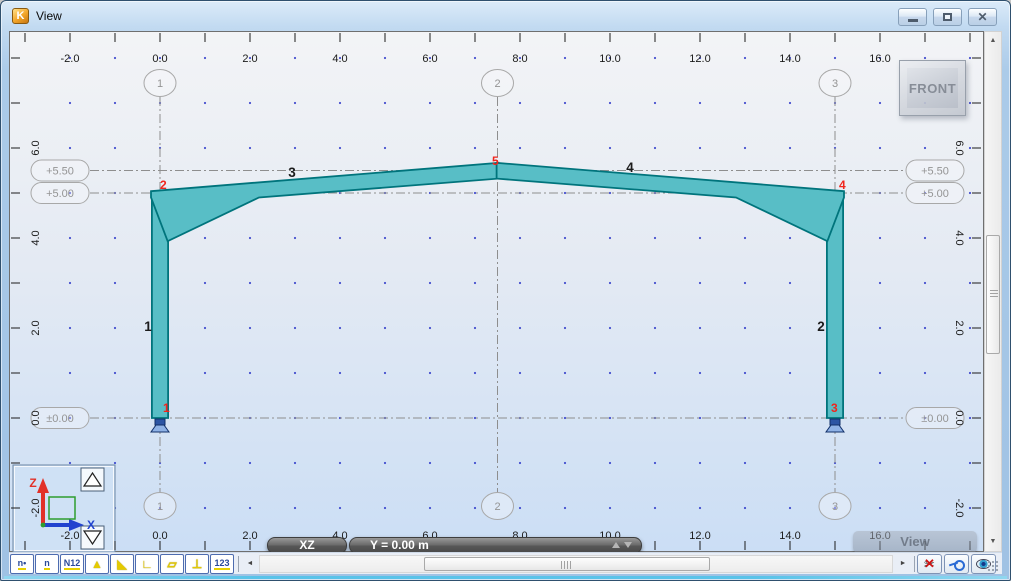 The width and height of the screenshot is (1011, 581). What do you see at coordinates (993, 40) in the screenshot?
I see `scroll-up-button: ▲` at bounding box center [993, 40].